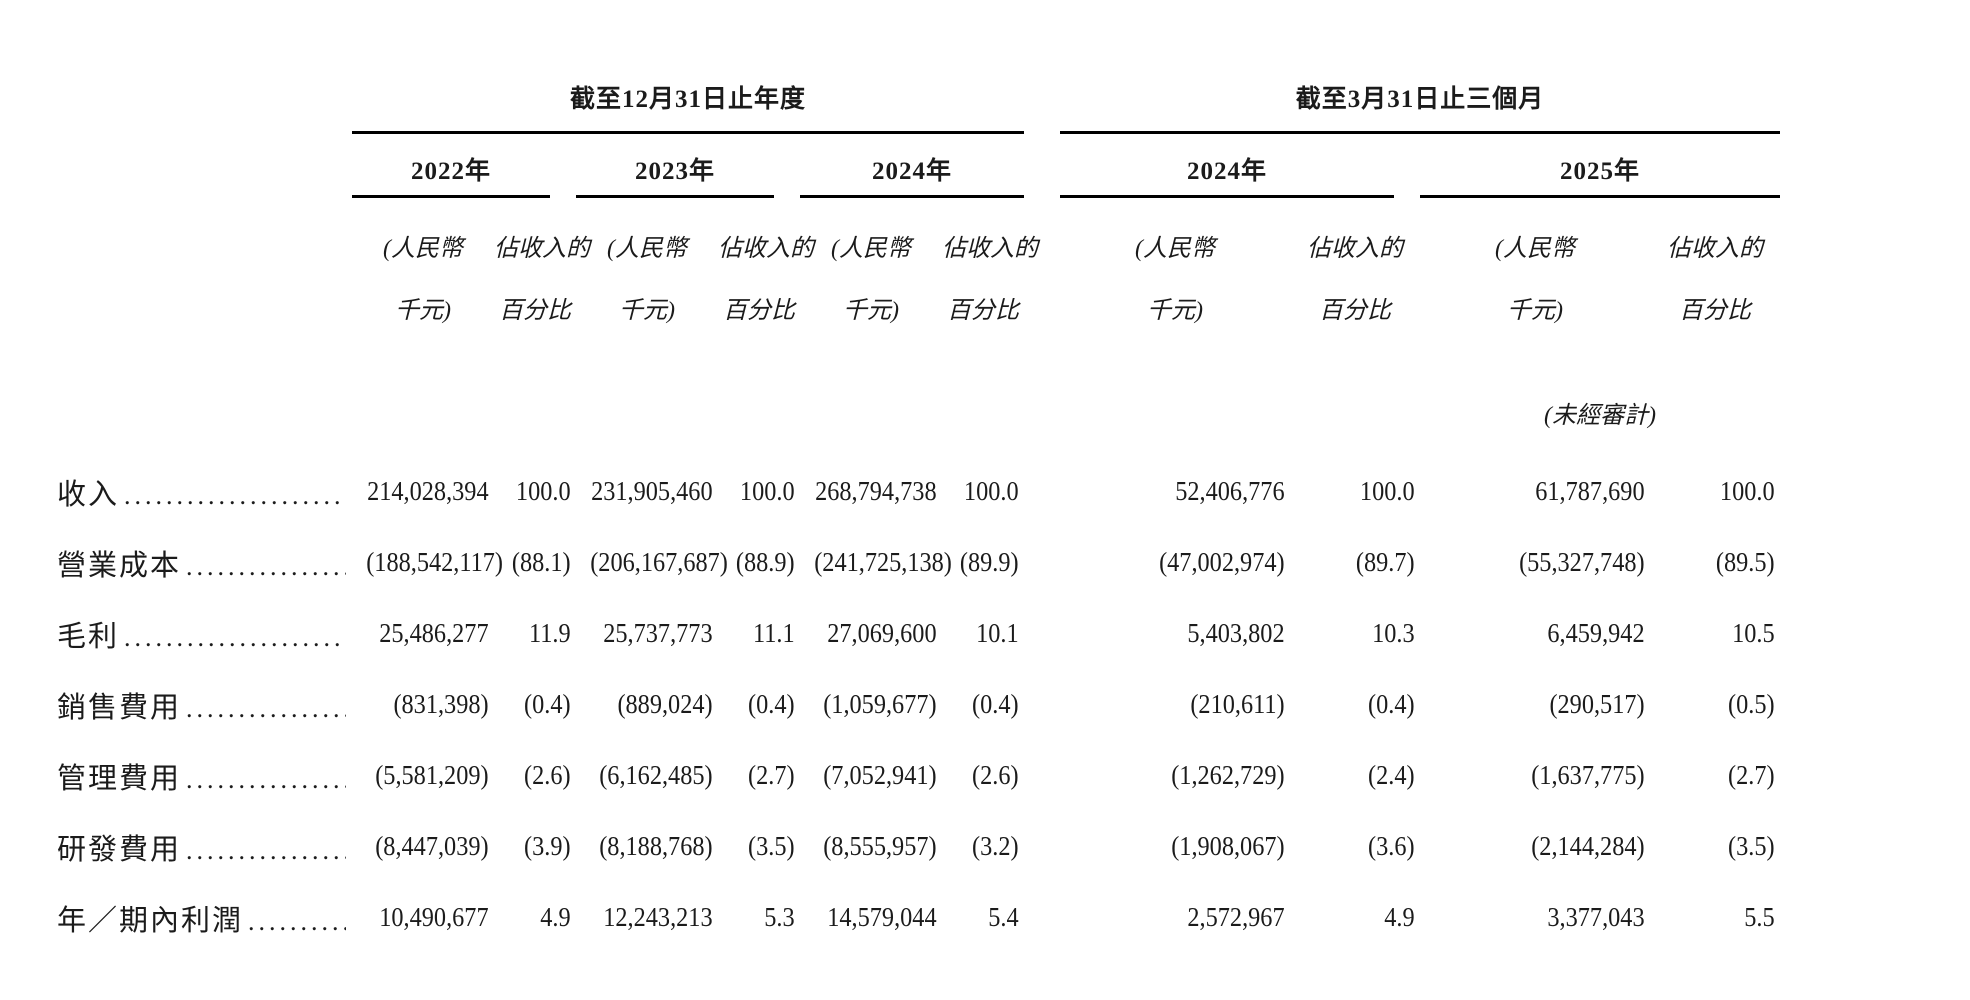  I want to click on percent-cell: (89.7), so click(1385, 562).